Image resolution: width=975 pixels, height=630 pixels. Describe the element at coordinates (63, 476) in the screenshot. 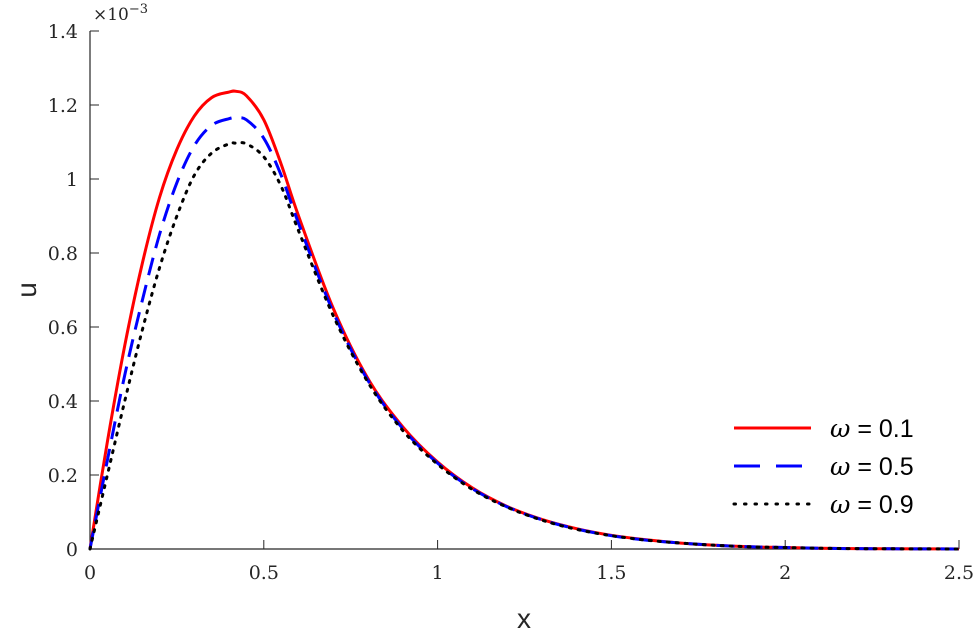

I see `y-tick-label: 0.2` at that location.